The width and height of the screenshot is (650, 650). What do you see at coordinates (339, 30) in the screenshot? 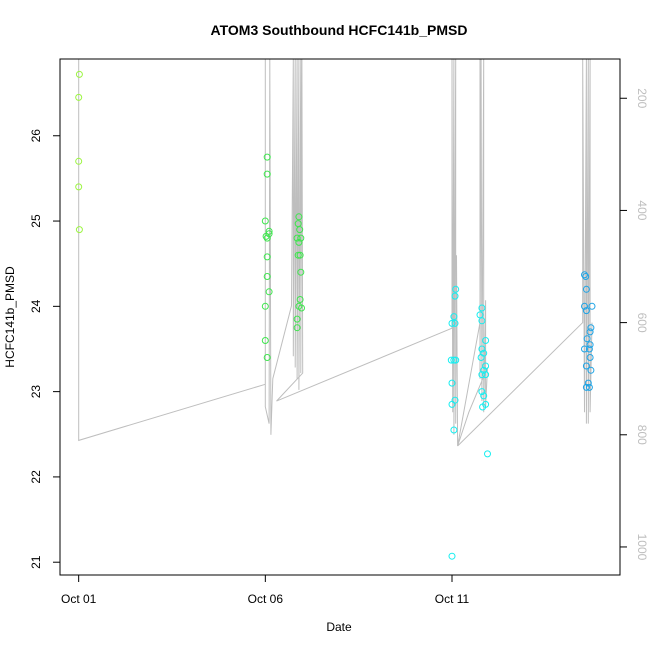
I see `chart-title: ATOM3 Southbound HCFC141b_PMSD` at bounding box center [339, 30].